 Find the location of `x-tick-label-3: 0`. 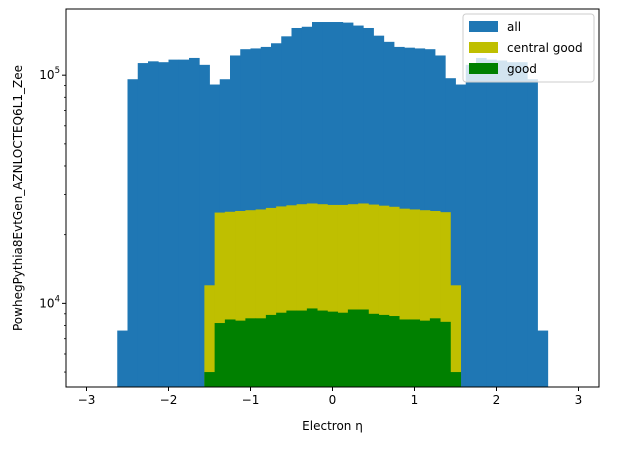

x-tick-label-3: 0 is located at coordinates (333, 400).